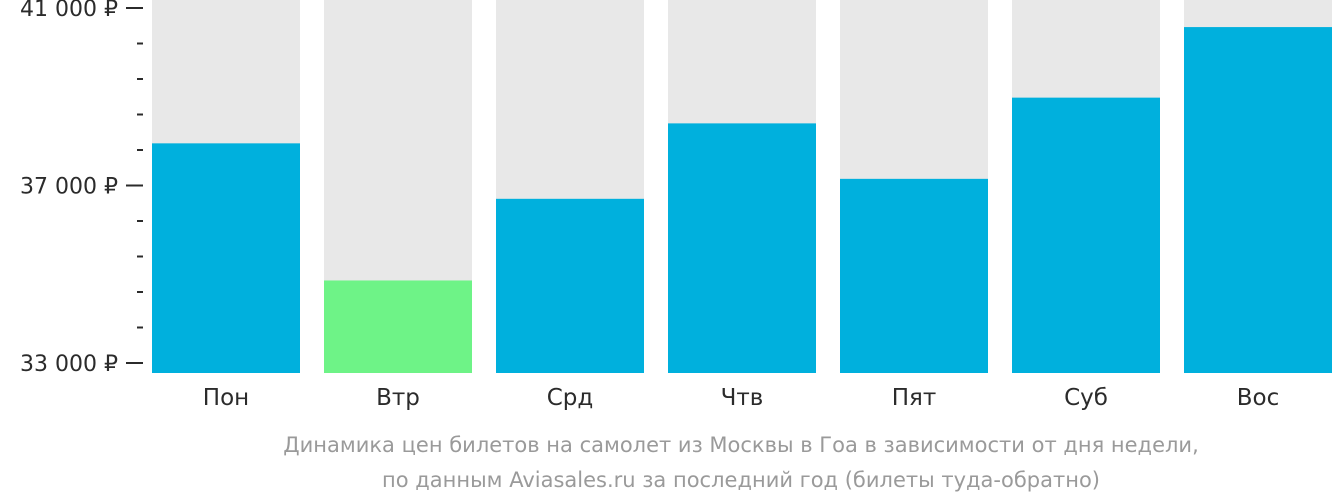  I want to click on y-tick-label: 41 000 ₽, so click(69, 11).